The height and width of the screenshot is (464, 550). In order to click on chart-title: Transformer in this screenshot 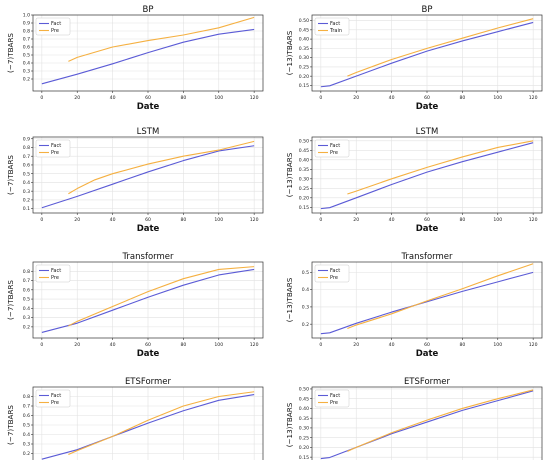, I will do `click(426, 257)`.